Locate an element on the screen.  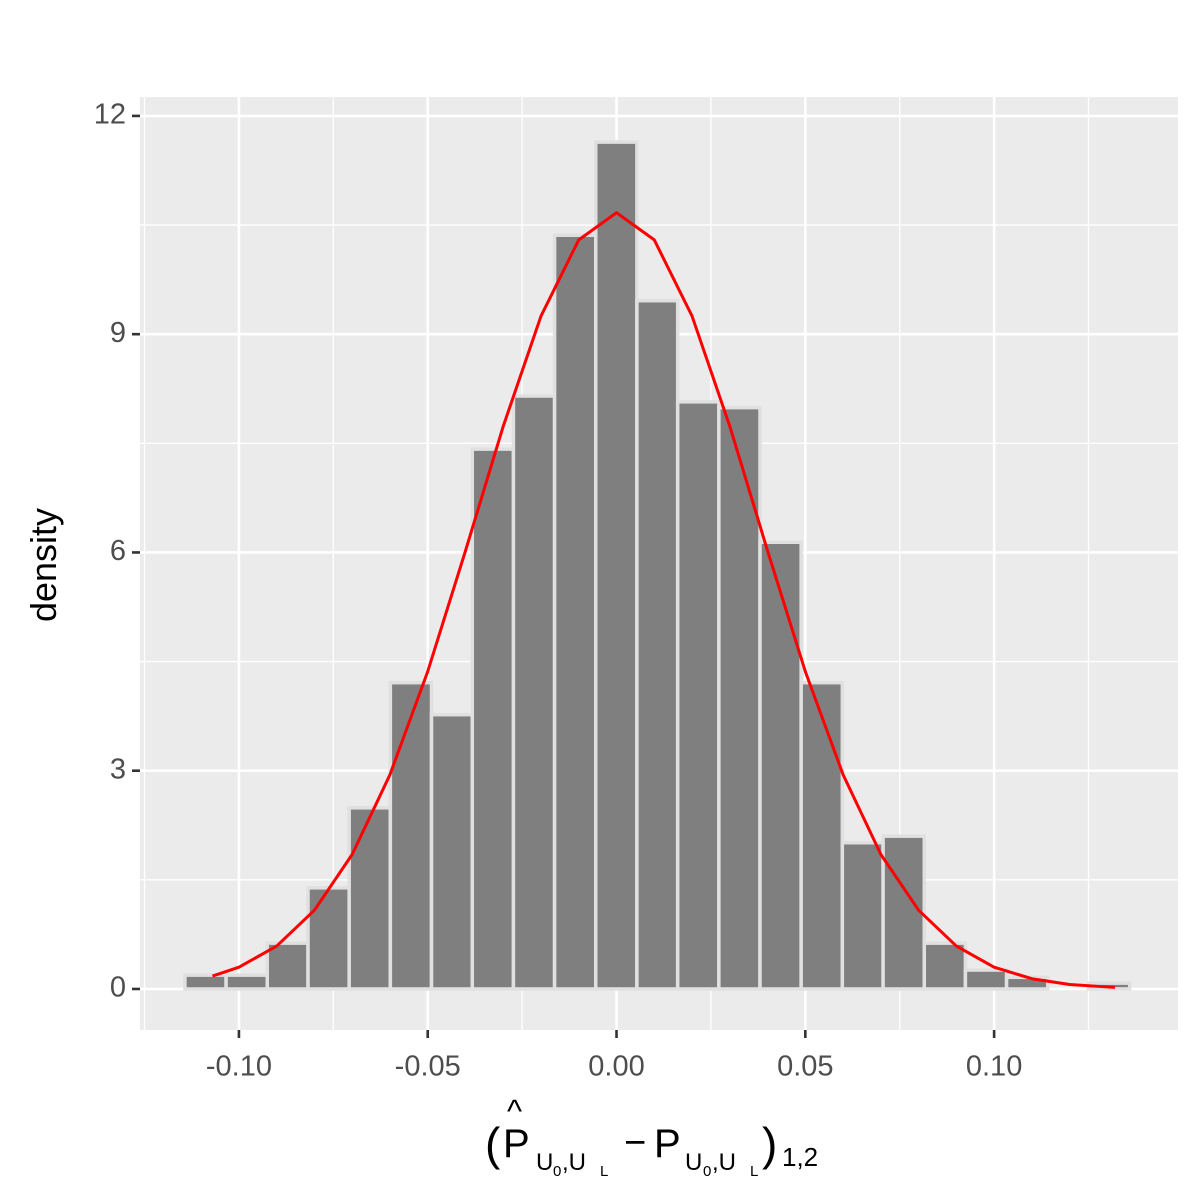
y-tick-label: 9 is located at coordinates (118, 333).